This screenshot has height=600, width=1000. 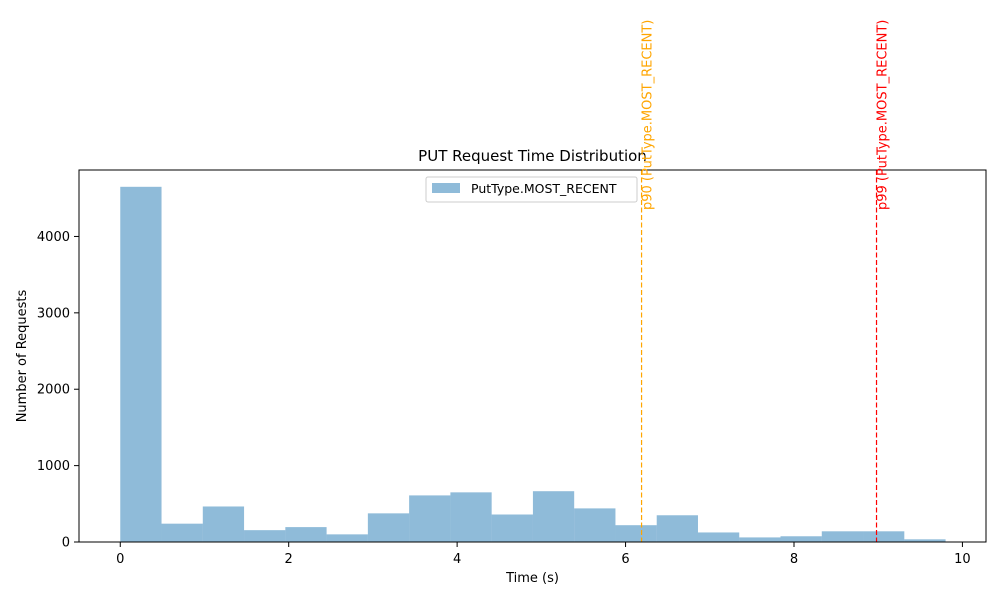 I want to click on legend-swatch, so click(x=446, y=188).